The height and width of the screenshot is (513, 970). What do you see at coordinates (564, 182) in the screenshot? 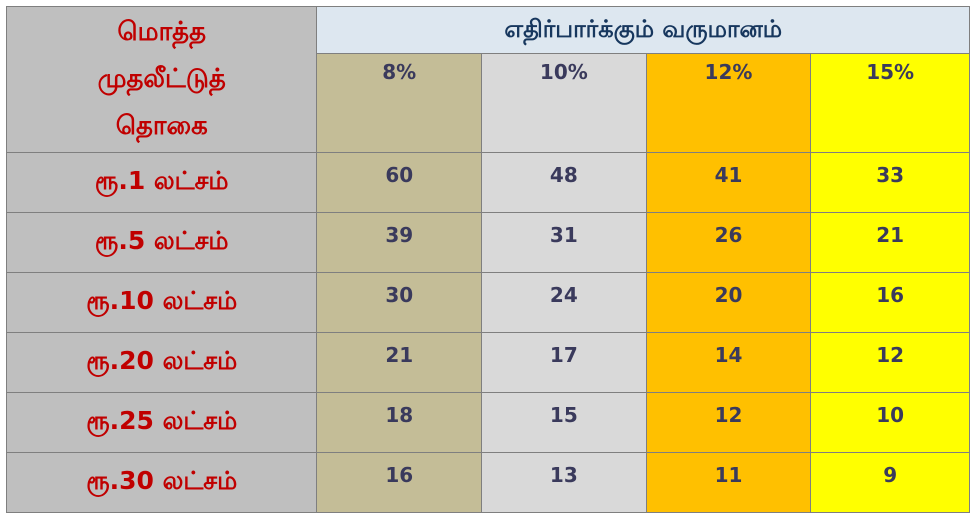
I see `value-cell: 48` at bounding box center [564, 182].